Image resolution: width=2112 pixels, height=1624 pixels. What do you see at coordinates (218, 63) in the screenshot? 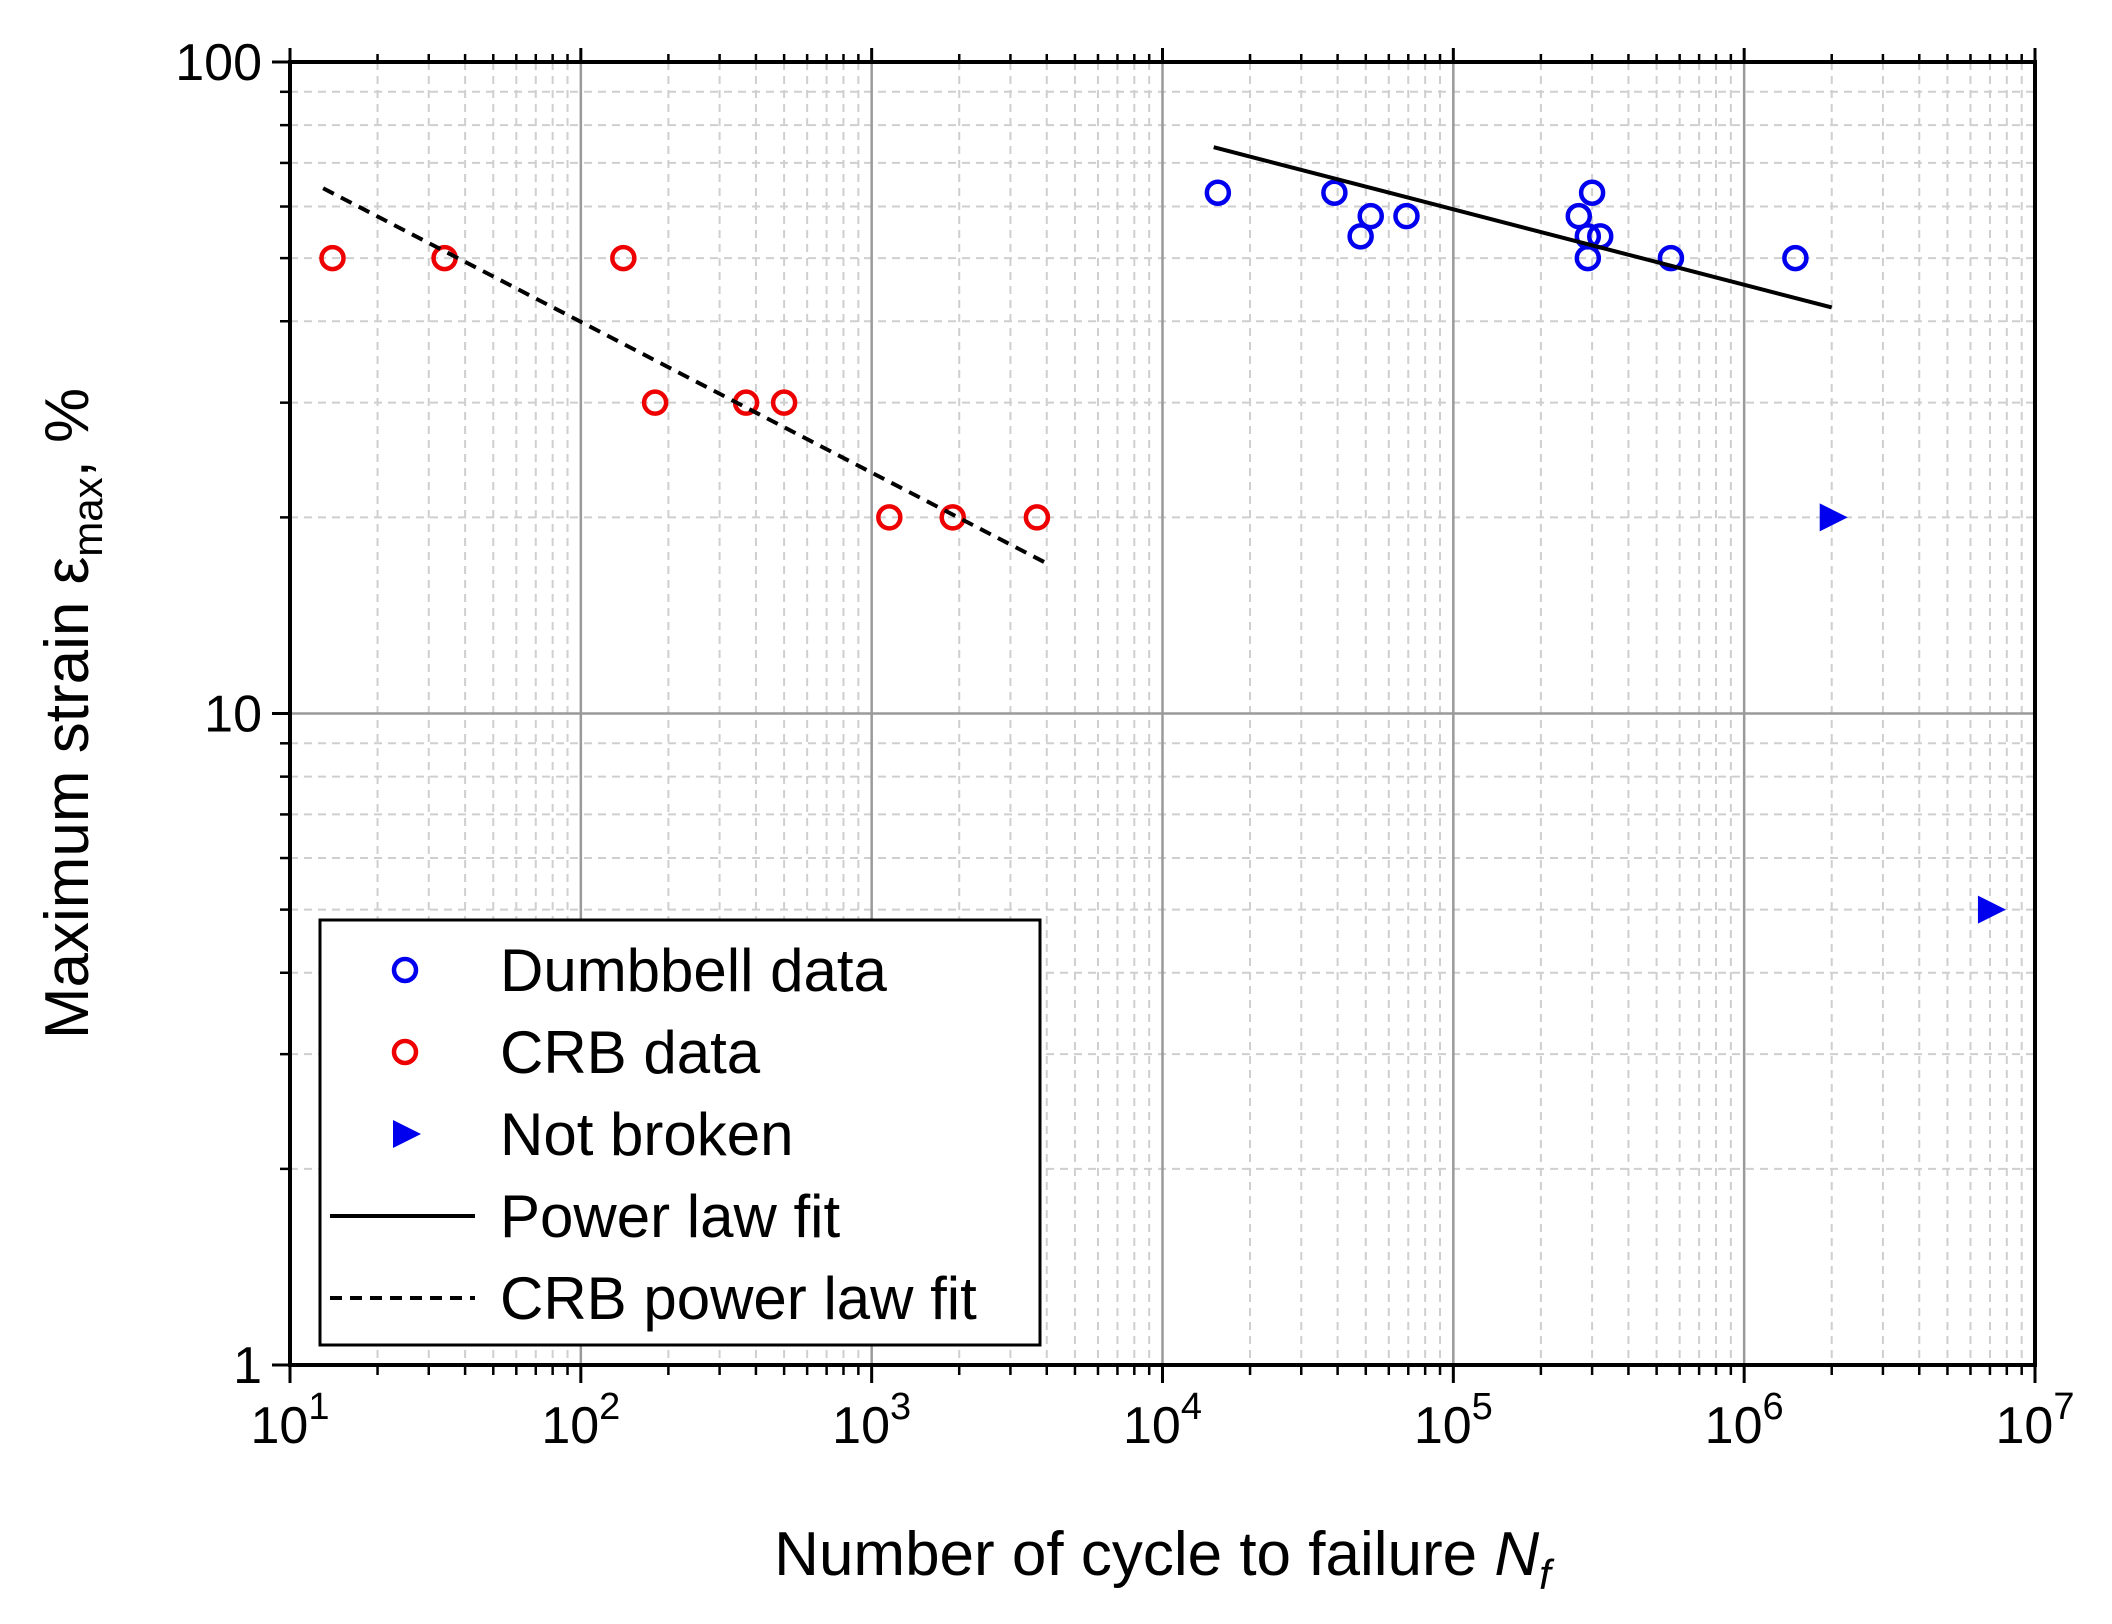
I see `y-tick-label: 100` at bounding box center [218, 63].